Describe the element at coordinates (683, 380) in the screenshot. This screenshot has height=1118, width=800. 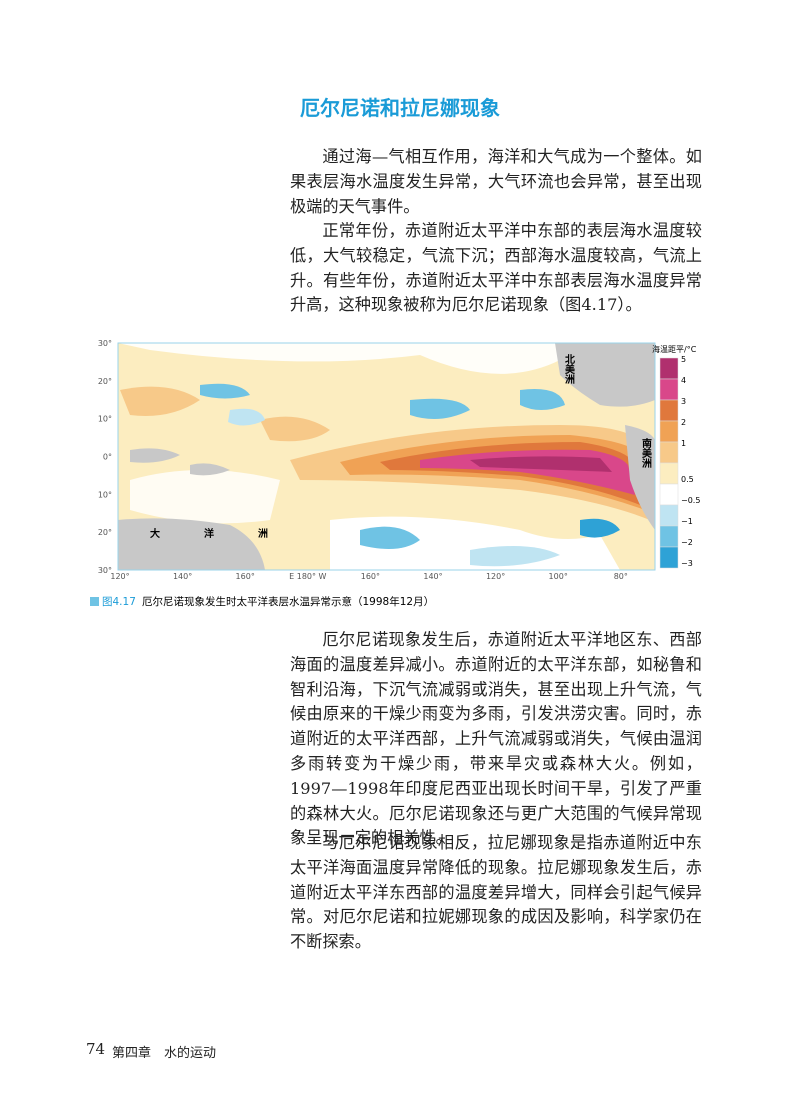
I see `legend-label: 4` at that location.